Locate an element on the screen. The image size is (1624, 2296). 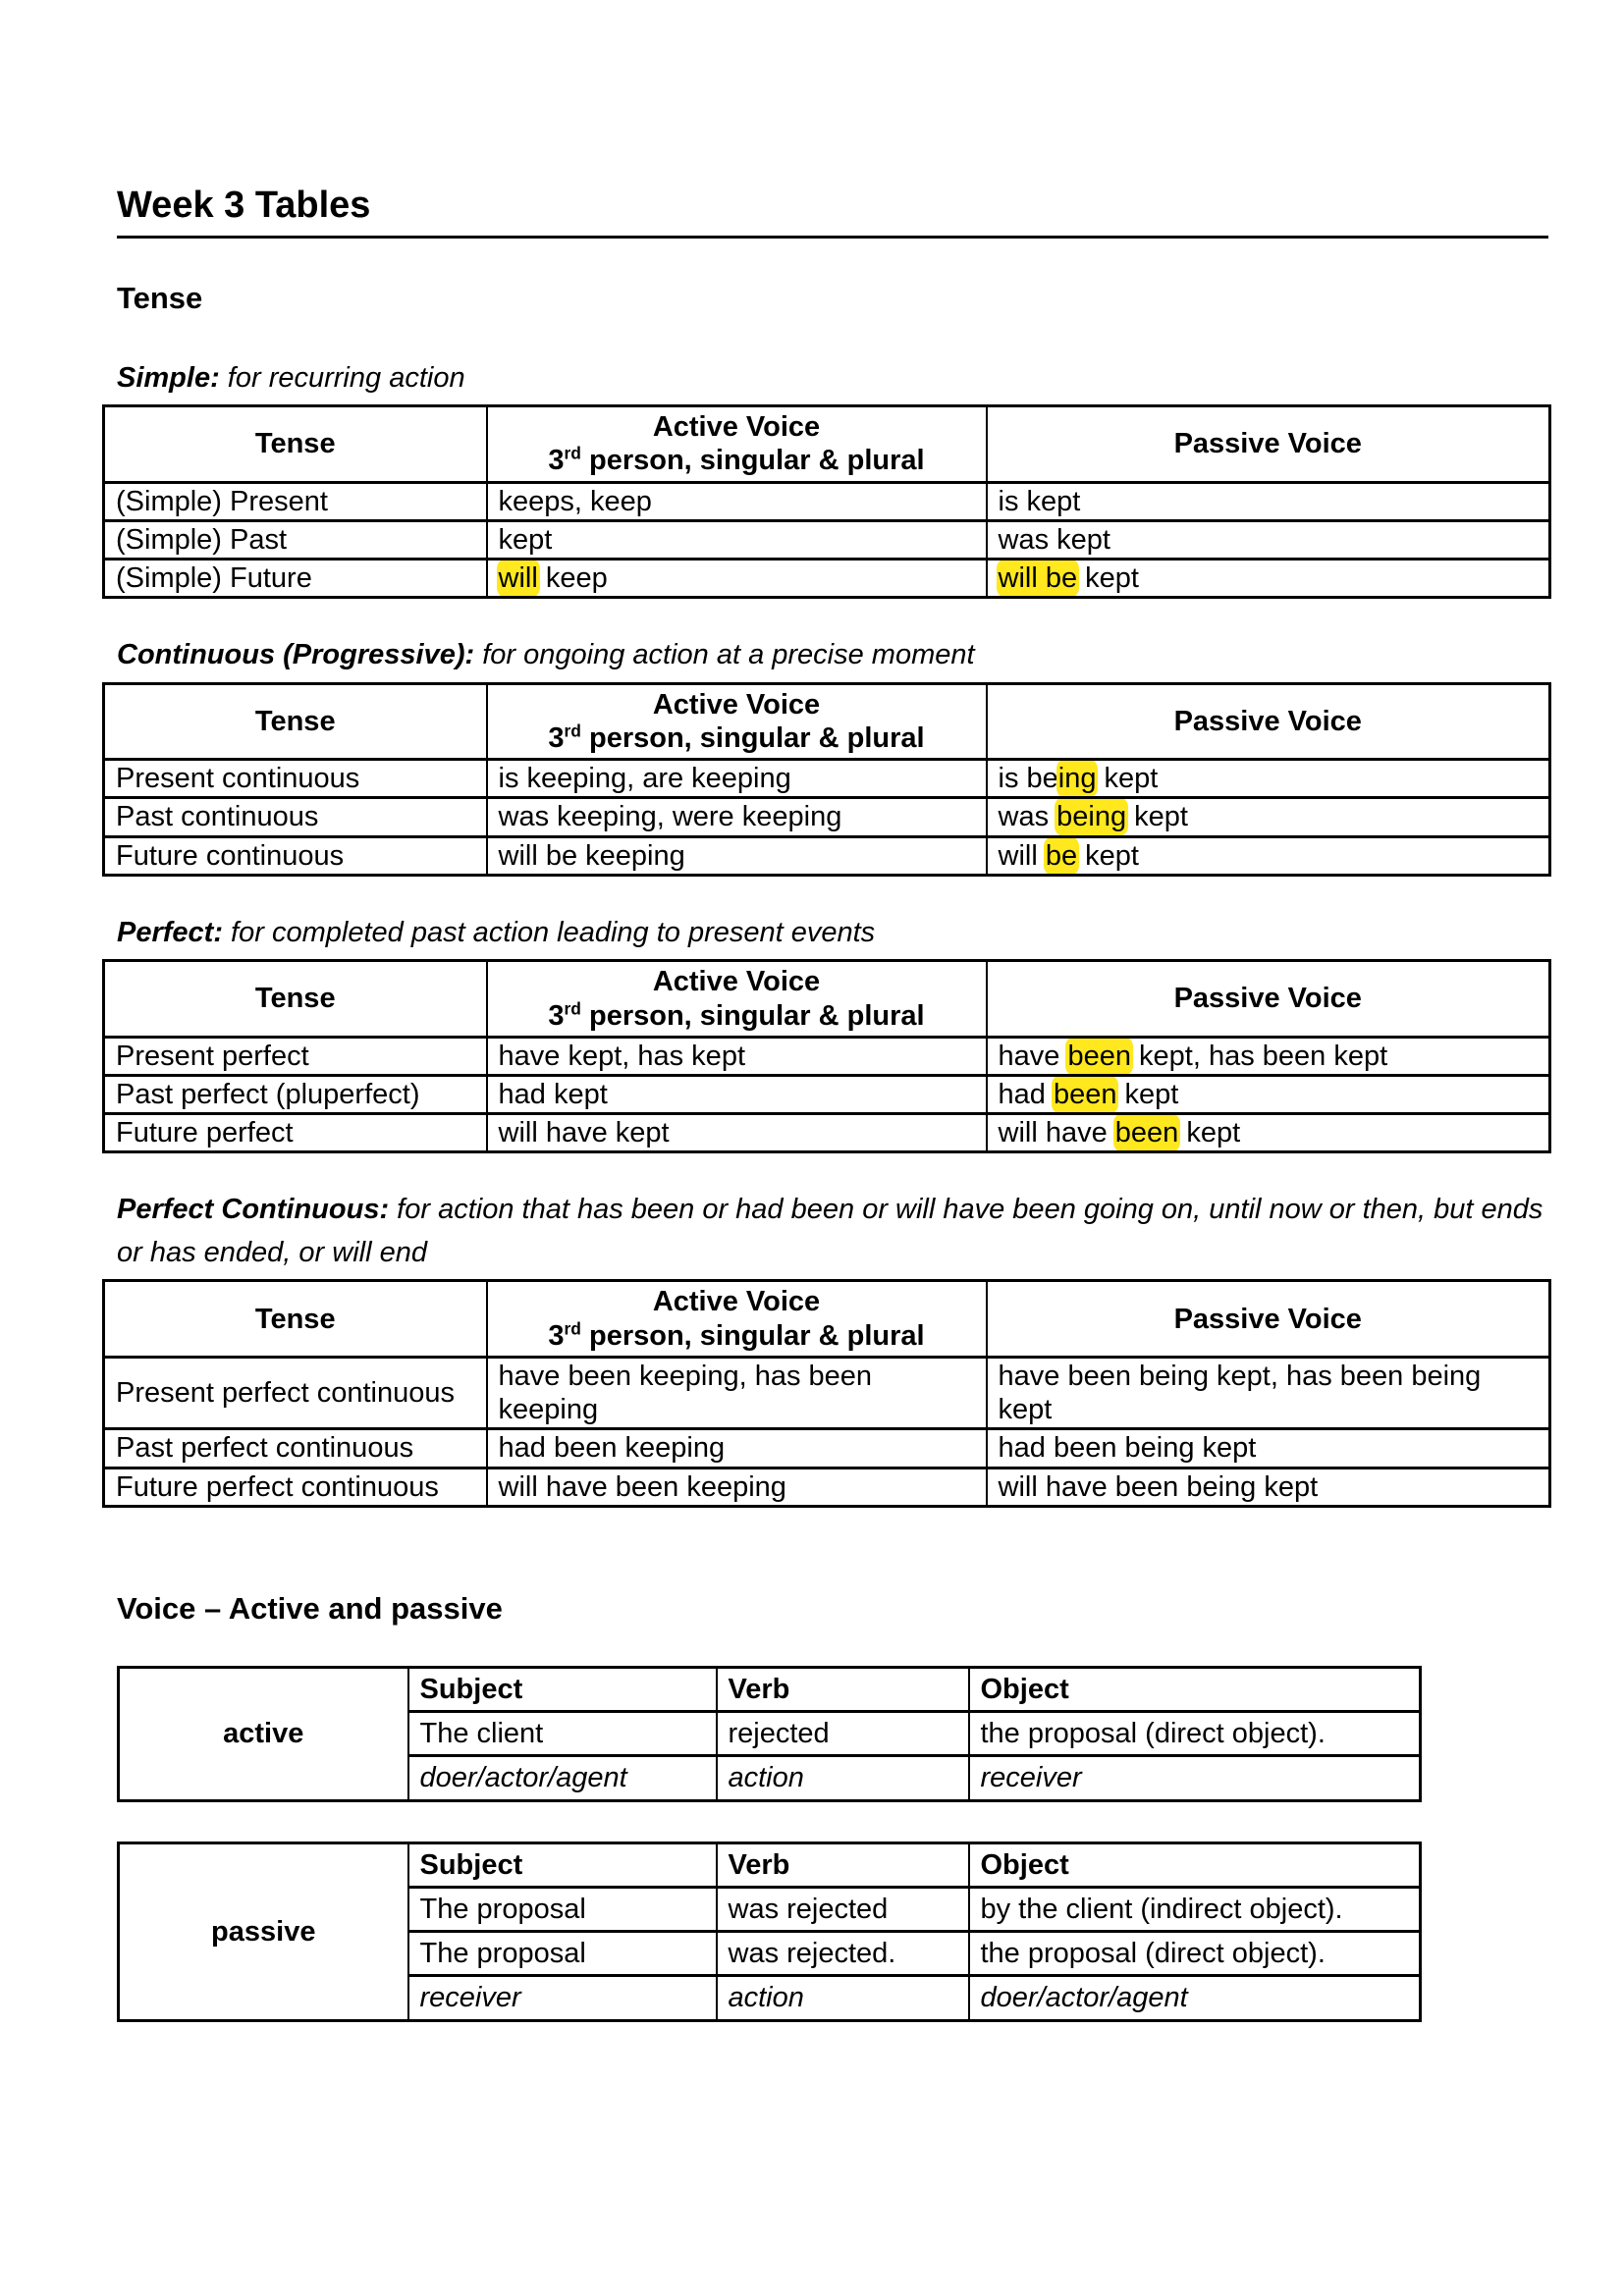
roles-row: receiver action doer/actor/agent is located at coordinates (770, 1998).